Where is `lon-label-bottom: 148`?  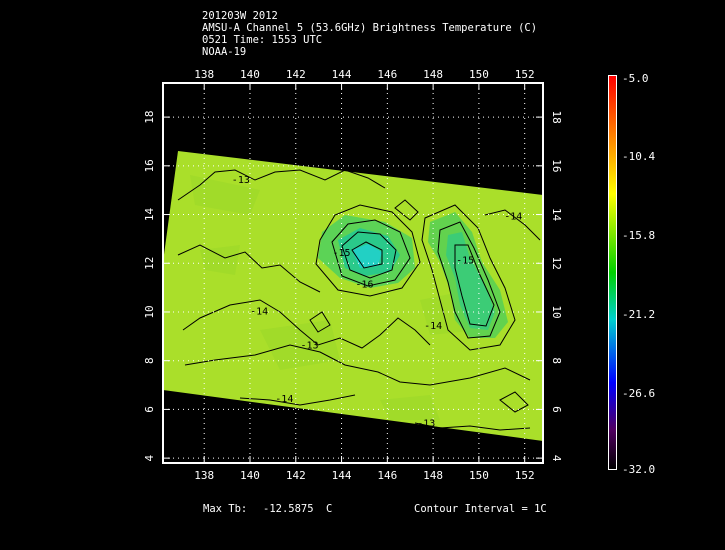 lon-label-bottom: 148 is located at coordinates (433, 475).